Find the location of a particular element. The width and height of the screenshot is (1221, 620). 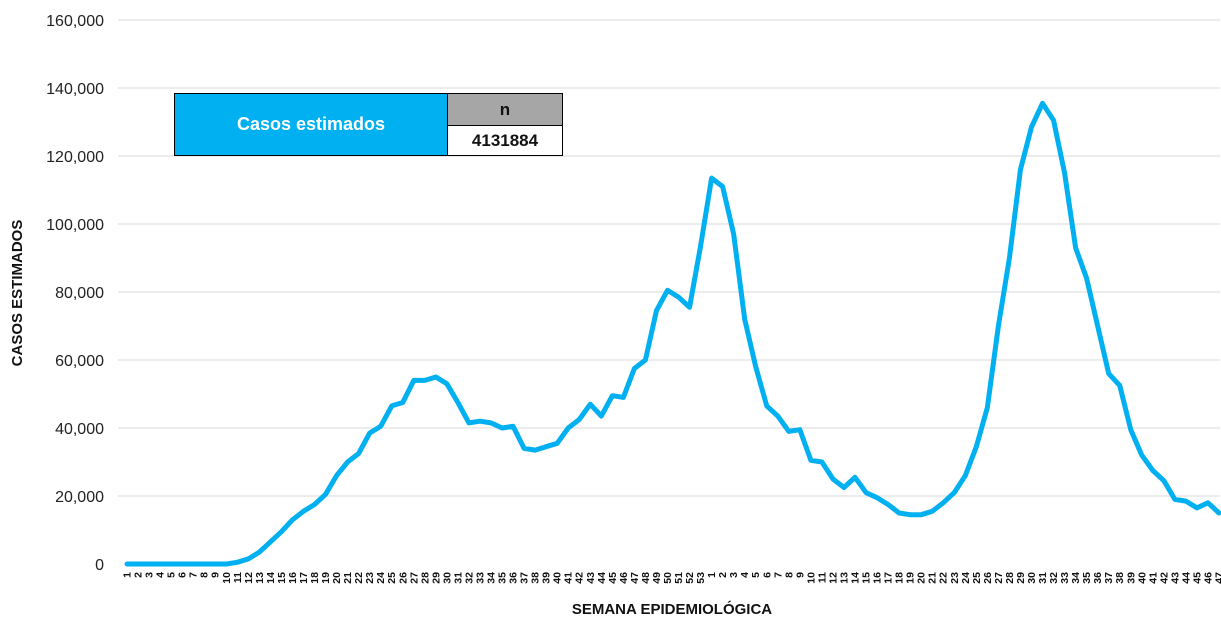

x-tick-label: 8 is located at coordinates (205, 575).